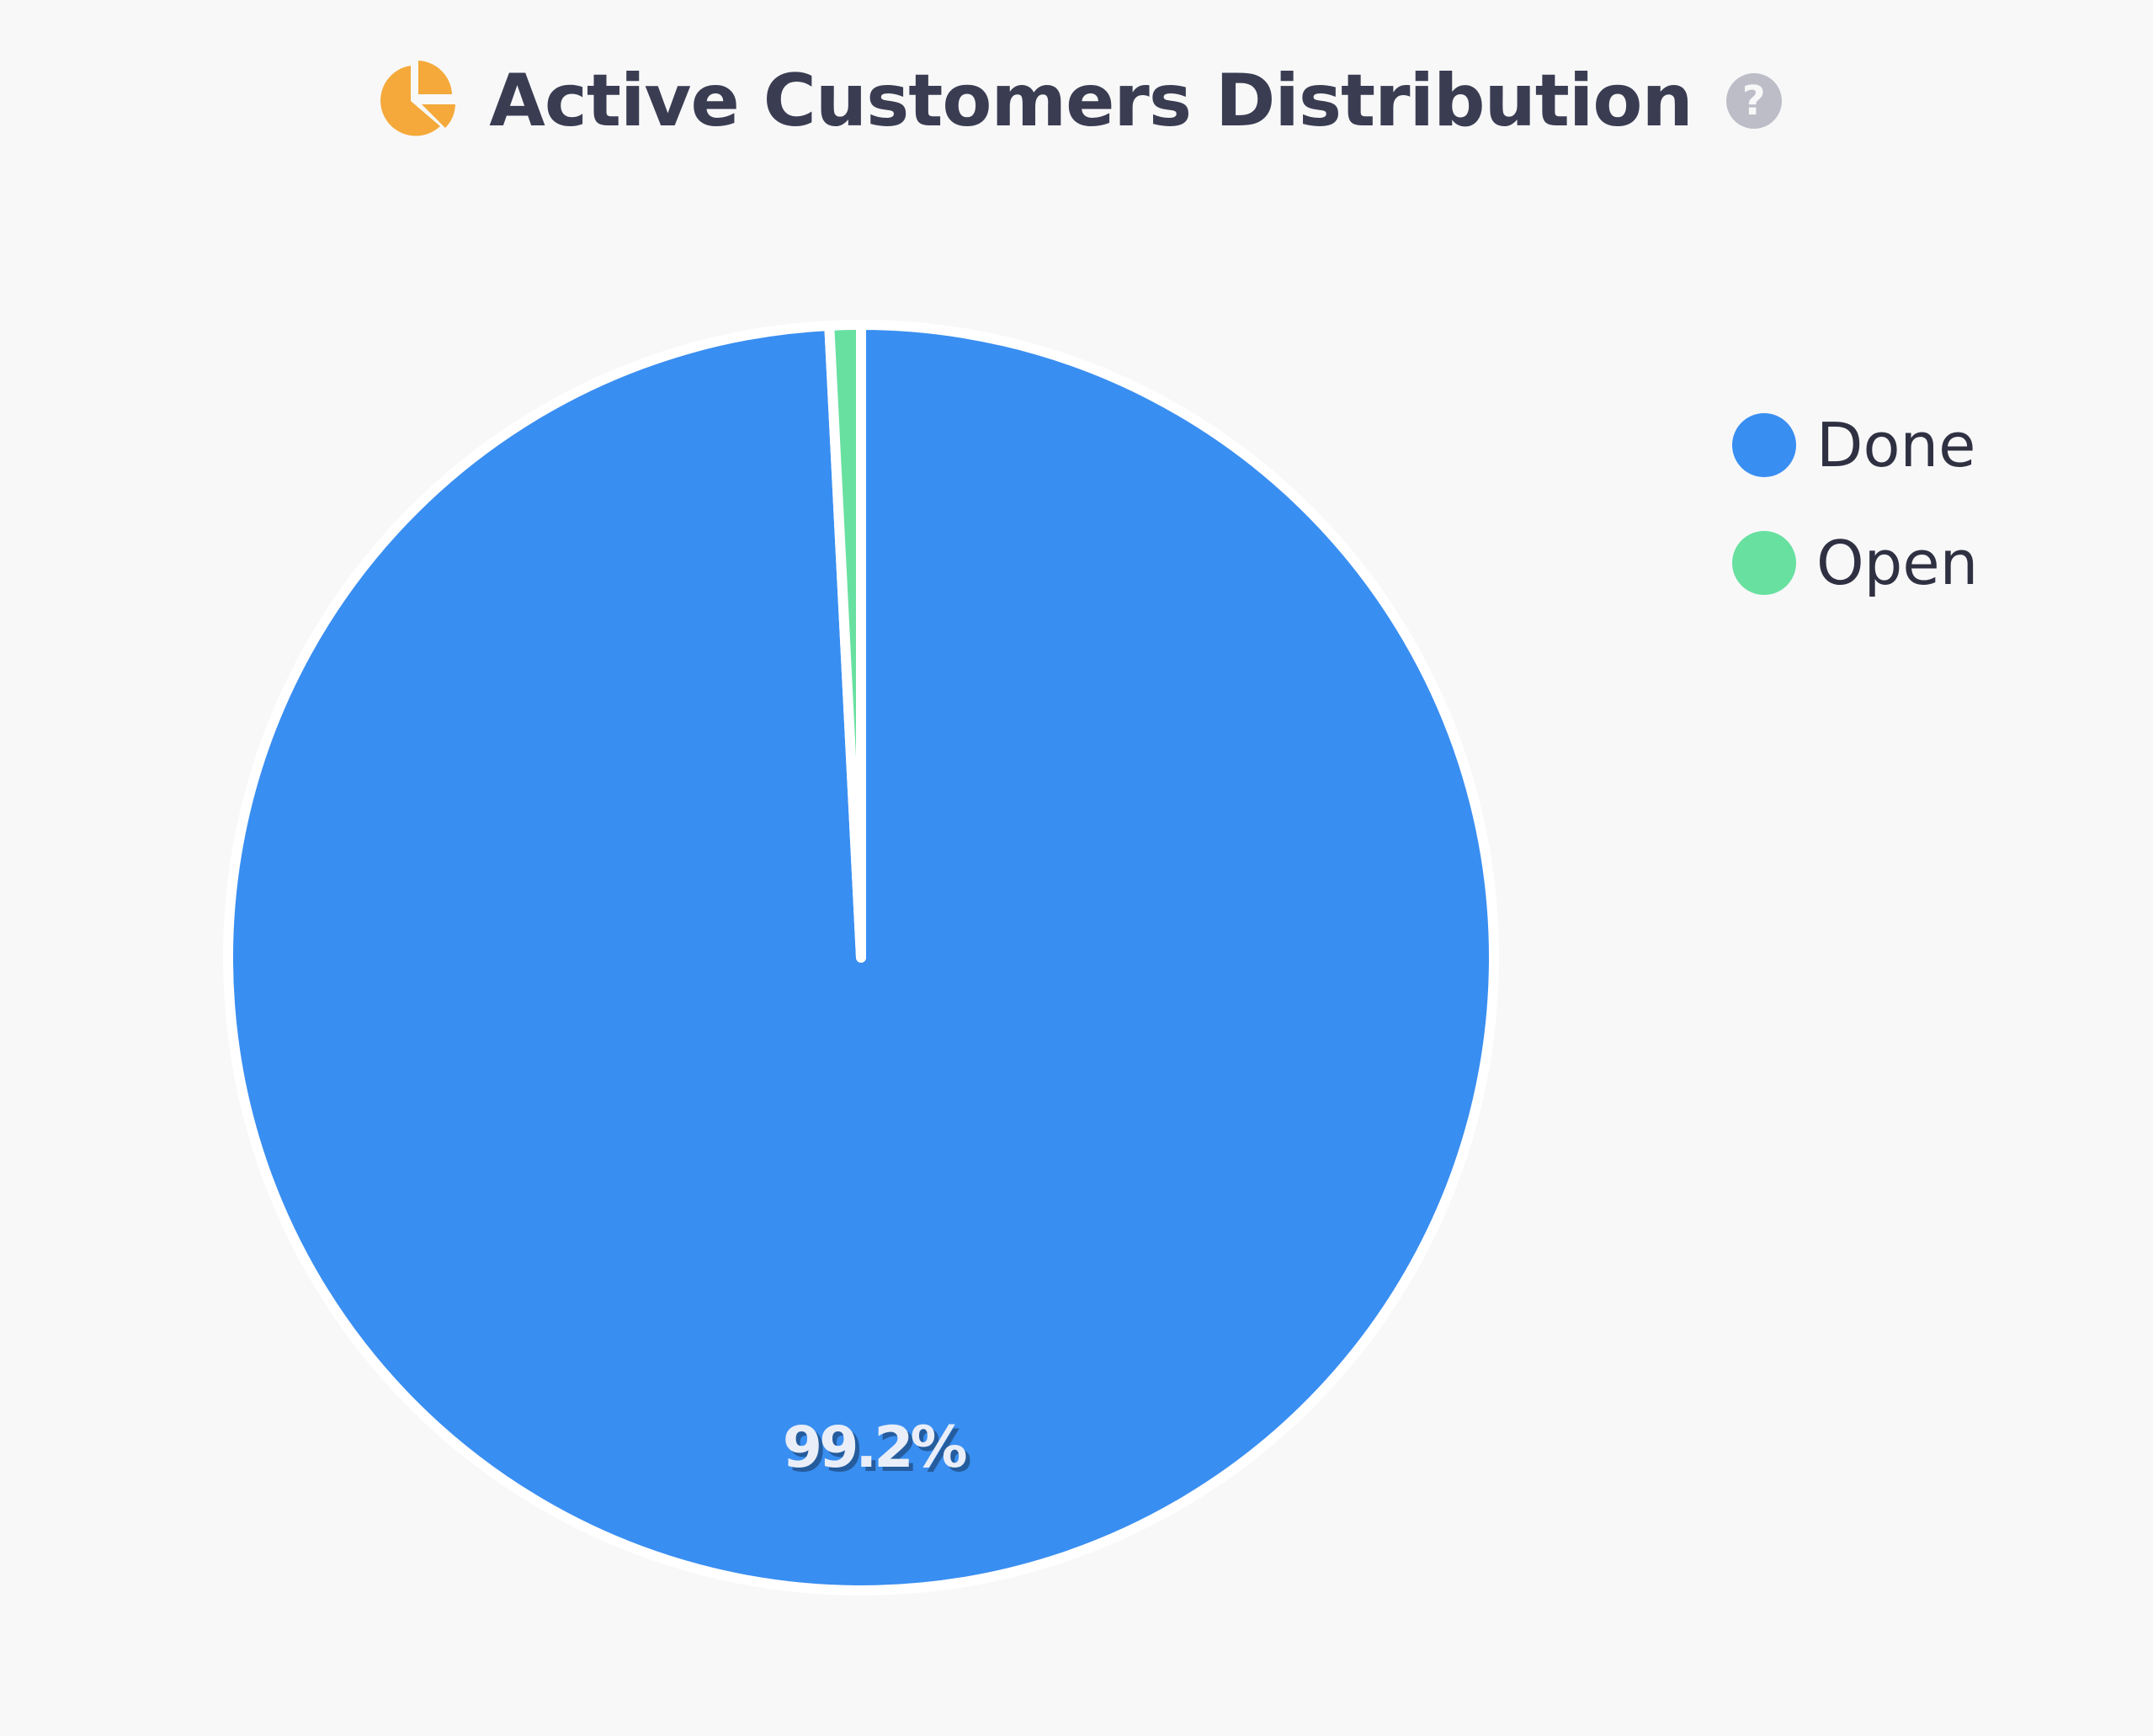 The height and width of the screenshot is (1736, 2153). I want to click on legend-item-open: Open, so click(1855, 563).